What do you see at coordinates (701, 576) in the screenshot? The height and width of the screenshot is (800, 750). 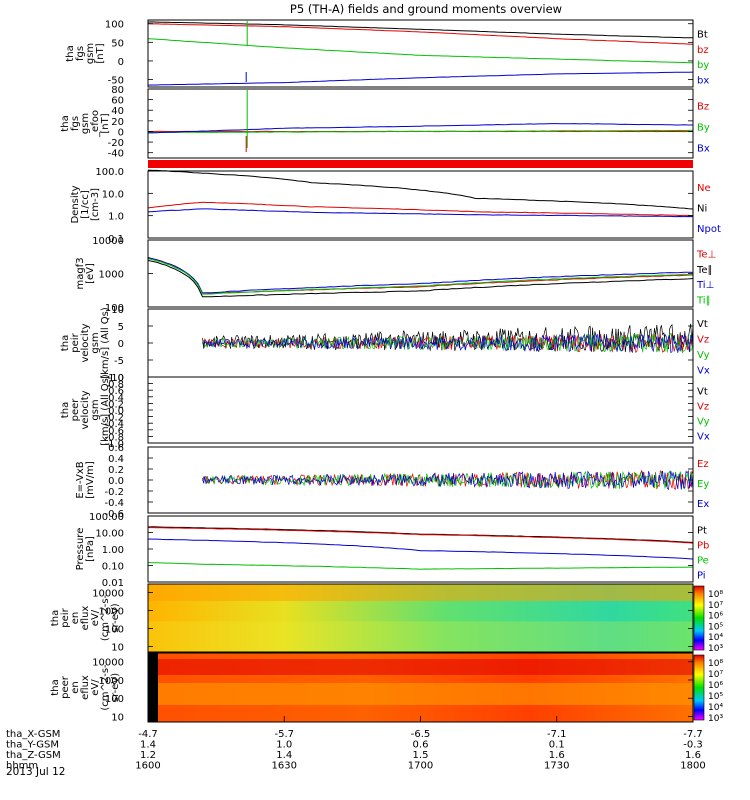 I see `legend-label: Pi` at bounding box center [701, 576].